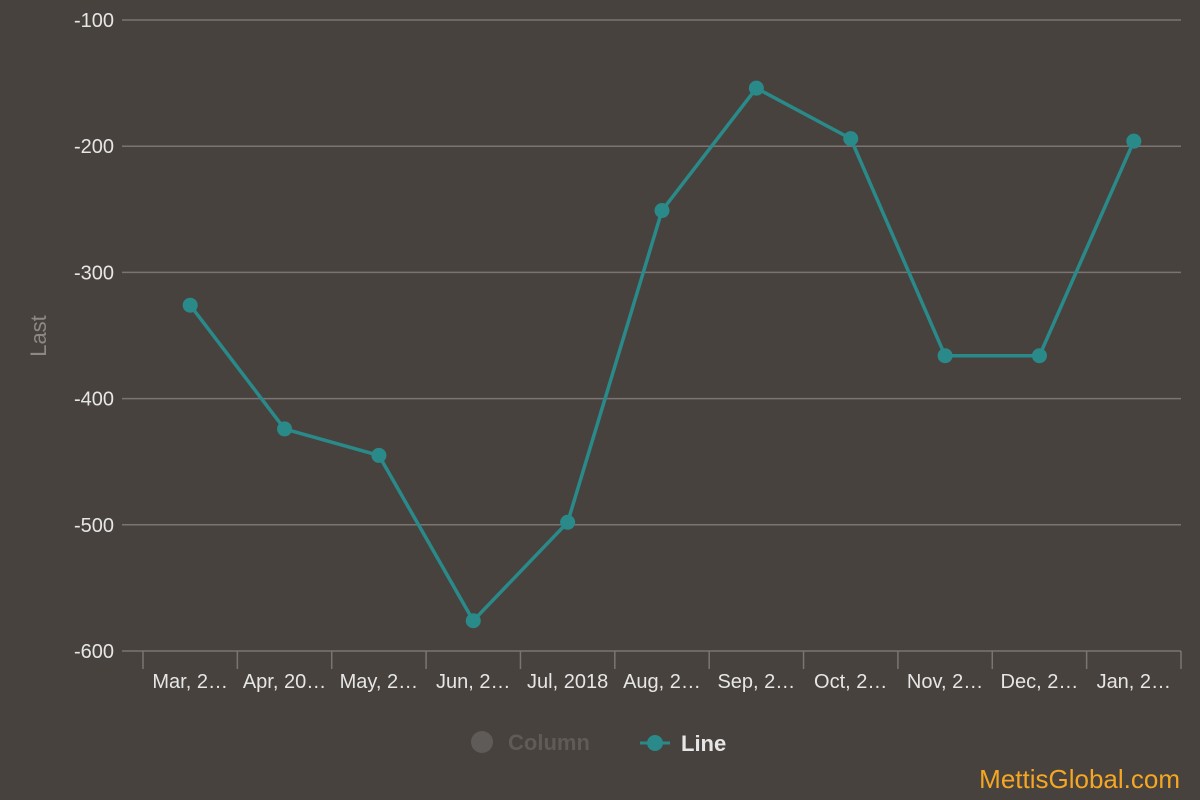  What do you see at coordinates (1079, 779) in the screenshot?
I see `watermark-text: MettisGlobal.com` at bounding box center [1079, 779].